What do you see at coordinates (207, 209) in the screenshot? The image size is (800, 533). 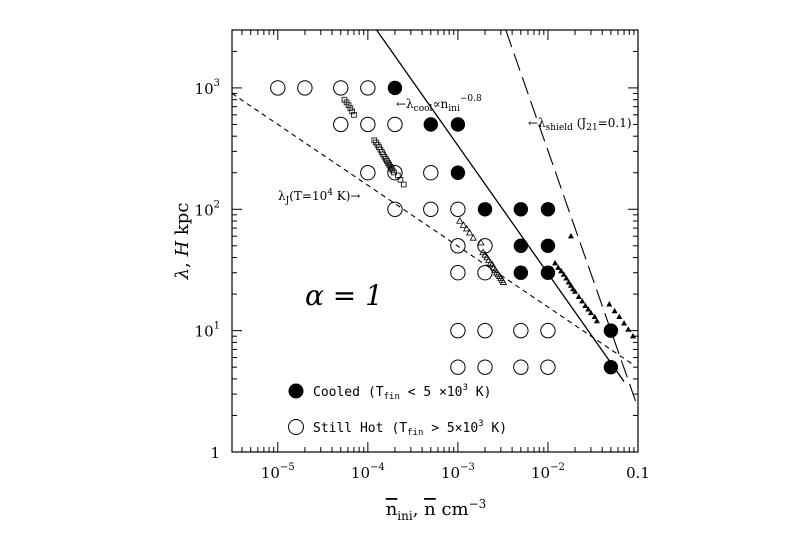 I see `y-tick-label: 10²` at bounding box center [207, 209].